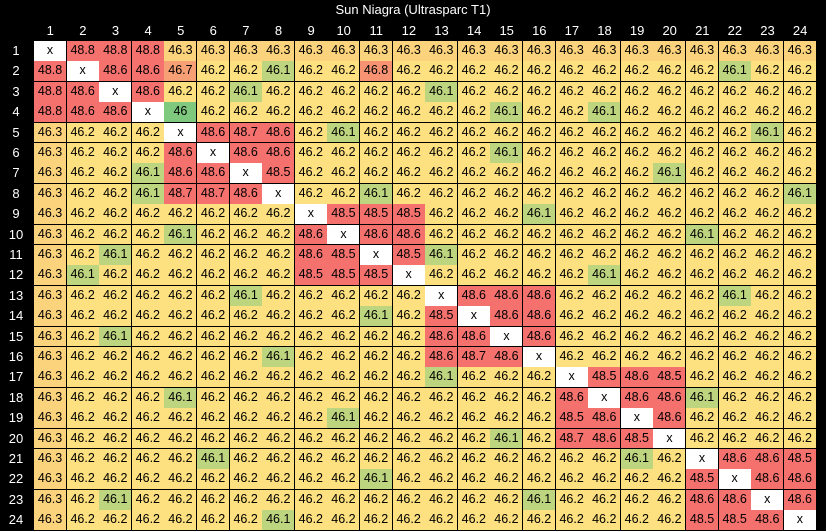 The image size is (826, 531). Describe the element at coordinates (246, 30) in the screenshot. I see `column-header-7: 7` at that location.